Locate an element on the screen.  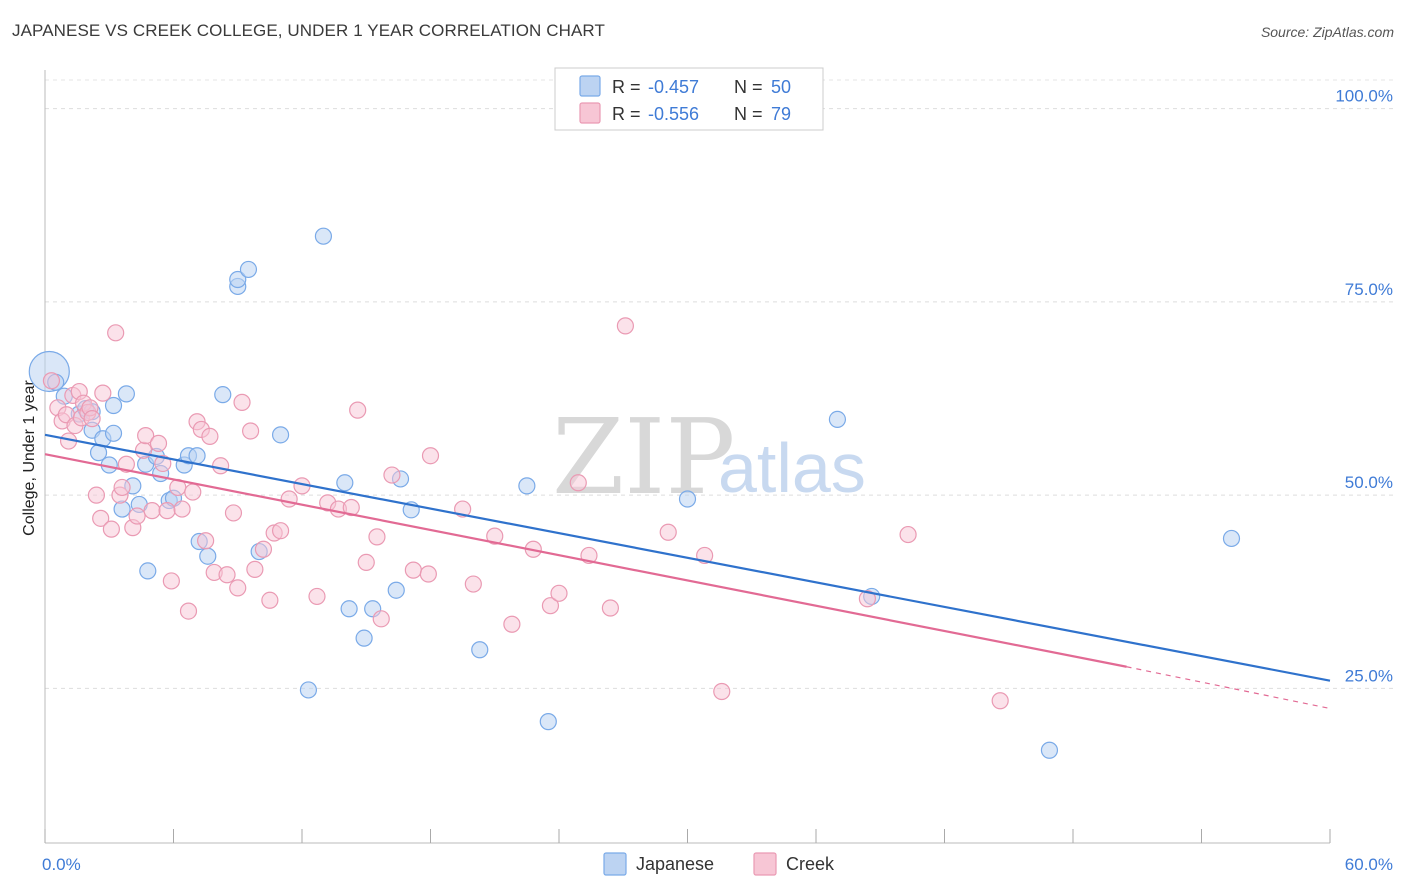
y-tick-label: 75.0% is located at coordinates (1369, 289).